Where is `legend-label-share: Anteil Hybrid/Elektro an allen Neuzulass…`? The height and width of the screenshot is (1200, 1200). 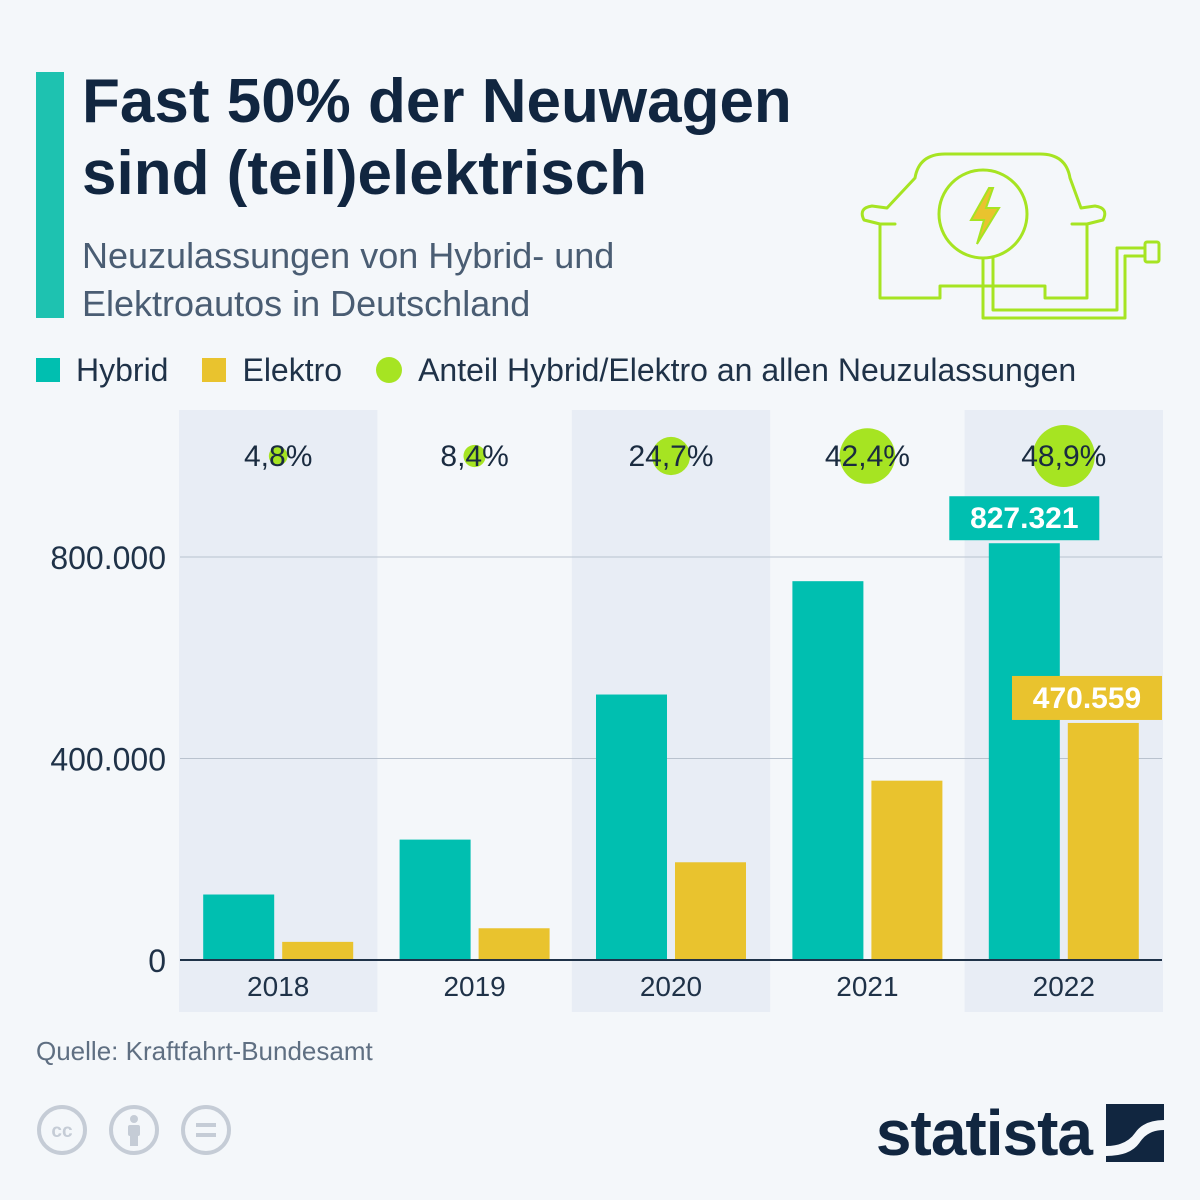 legend-label-share: Anteil Hybrid/Elektro an allen Neuzulass… is located at coordinates (747, 369).